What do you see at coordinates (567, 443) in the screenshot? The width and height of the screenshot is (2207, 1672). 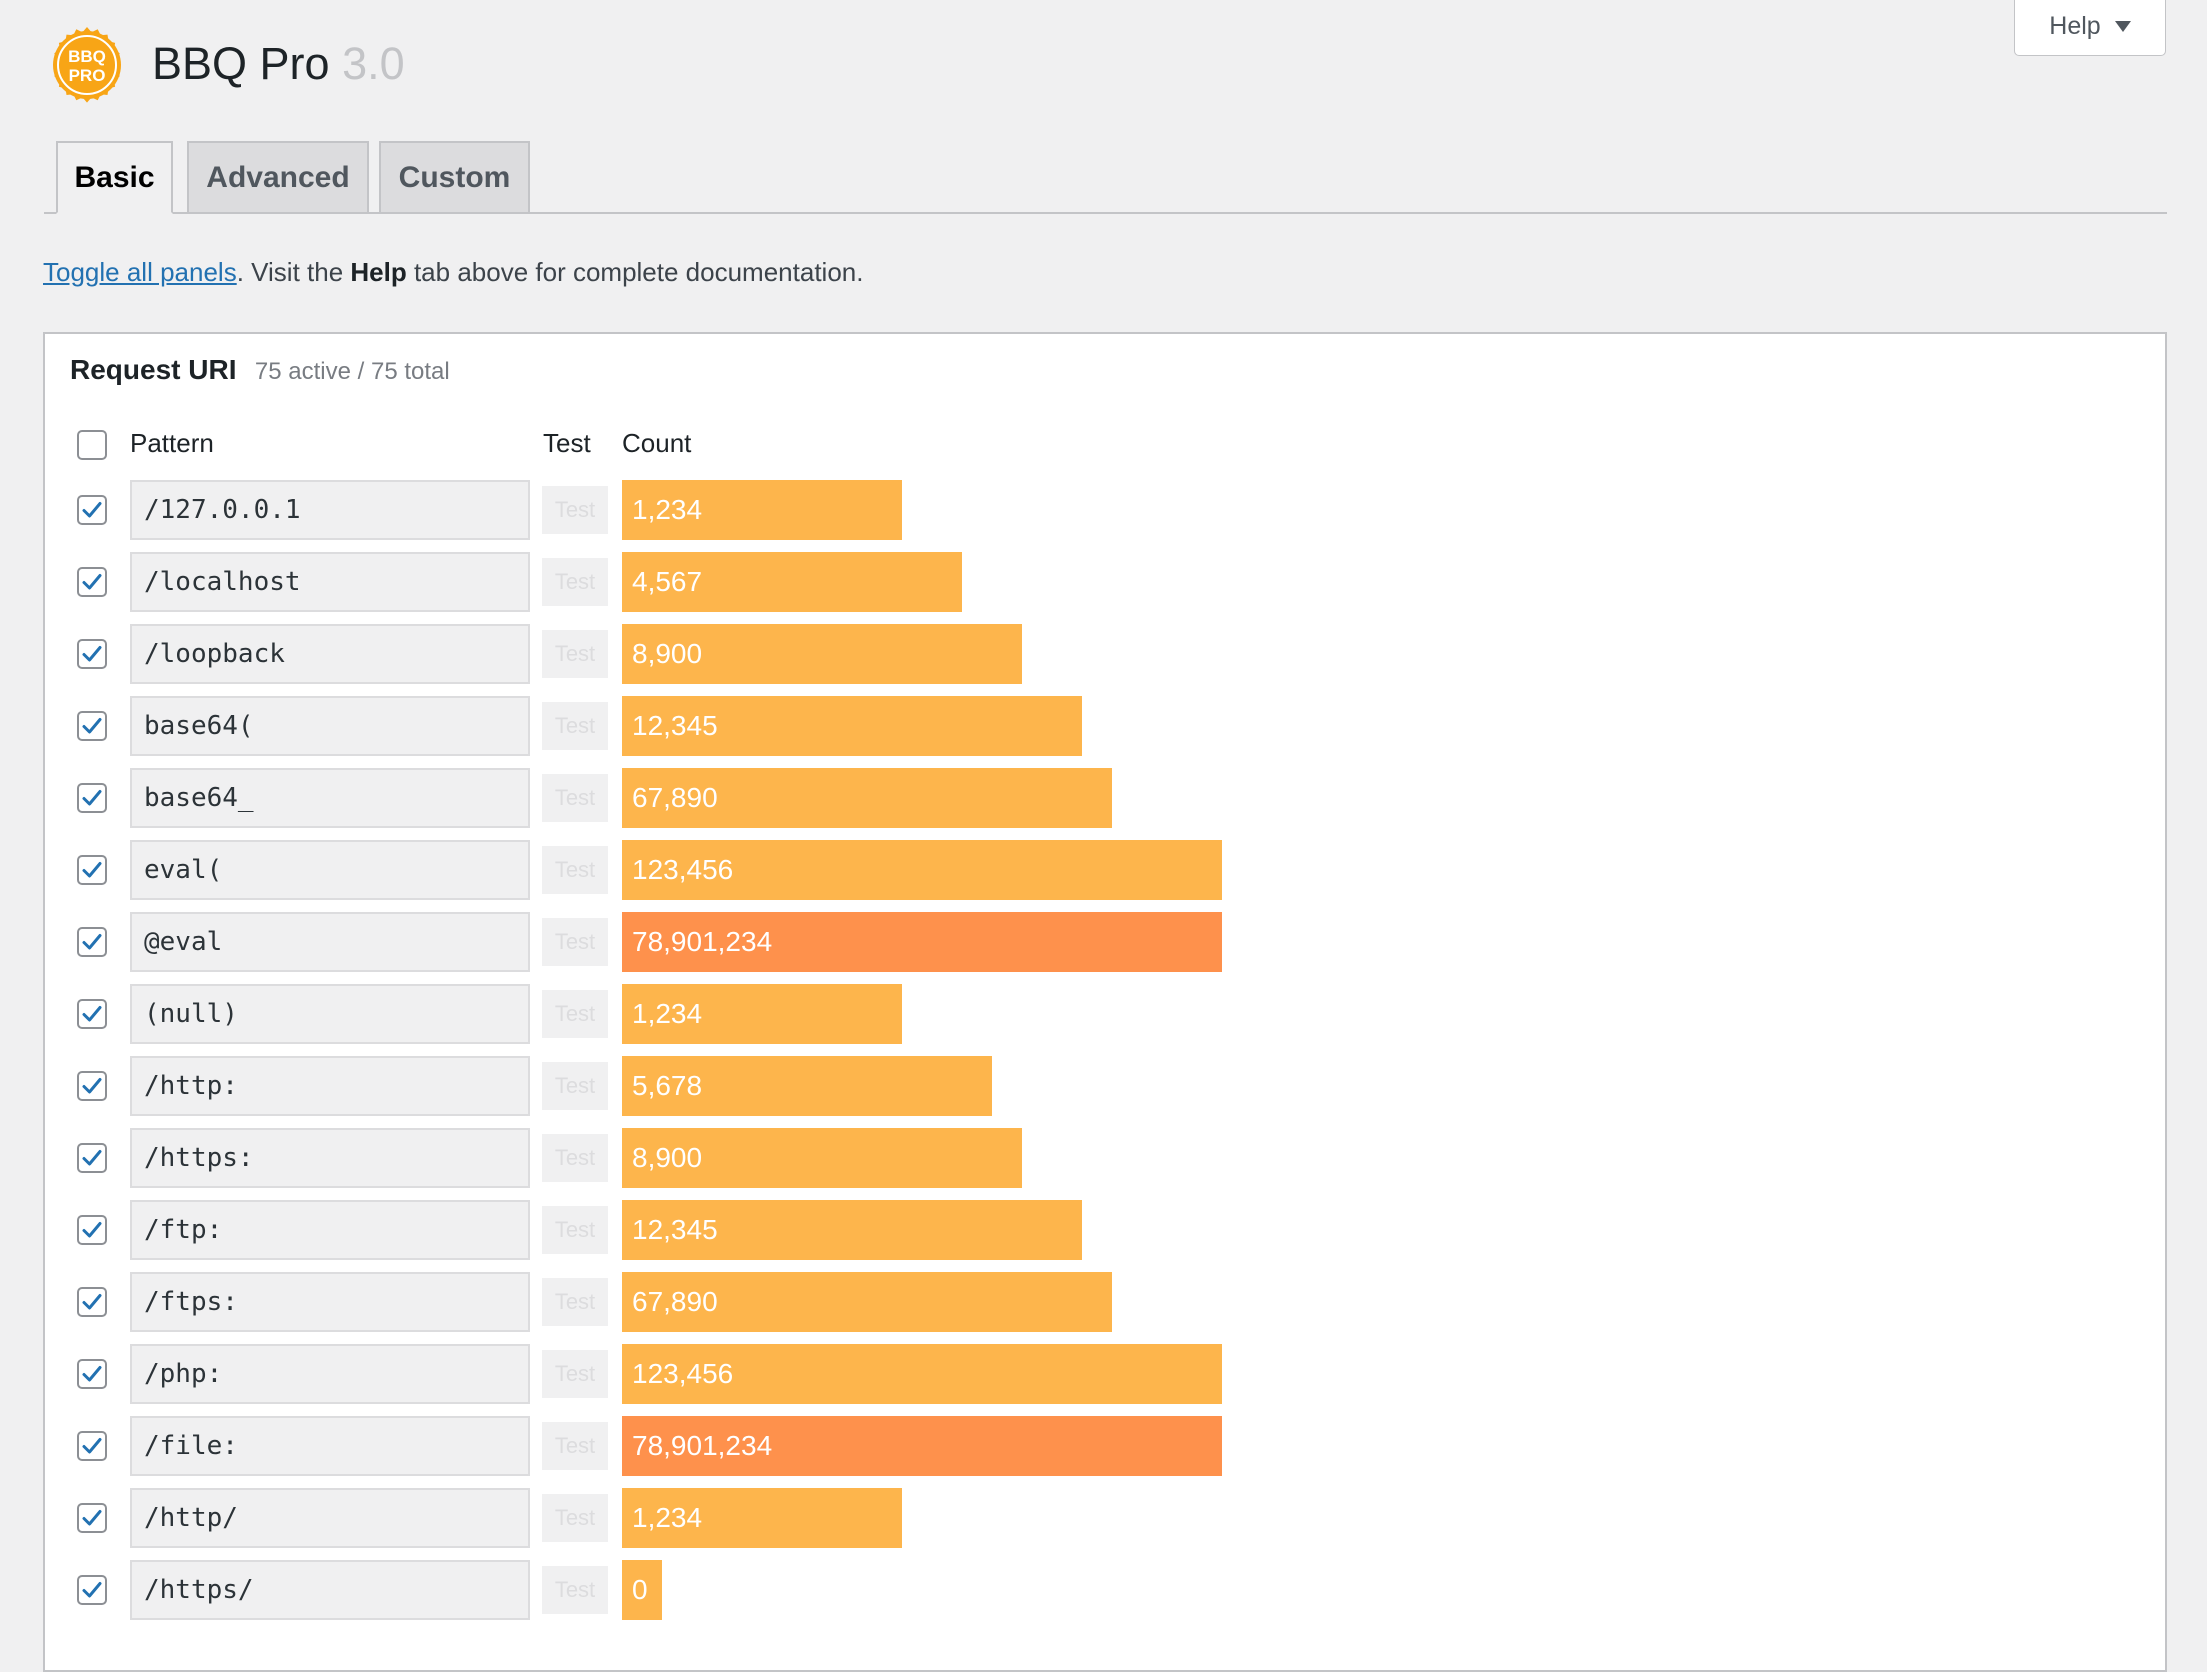 I see `column-header-test: Test` at bounding box center [567, 443].